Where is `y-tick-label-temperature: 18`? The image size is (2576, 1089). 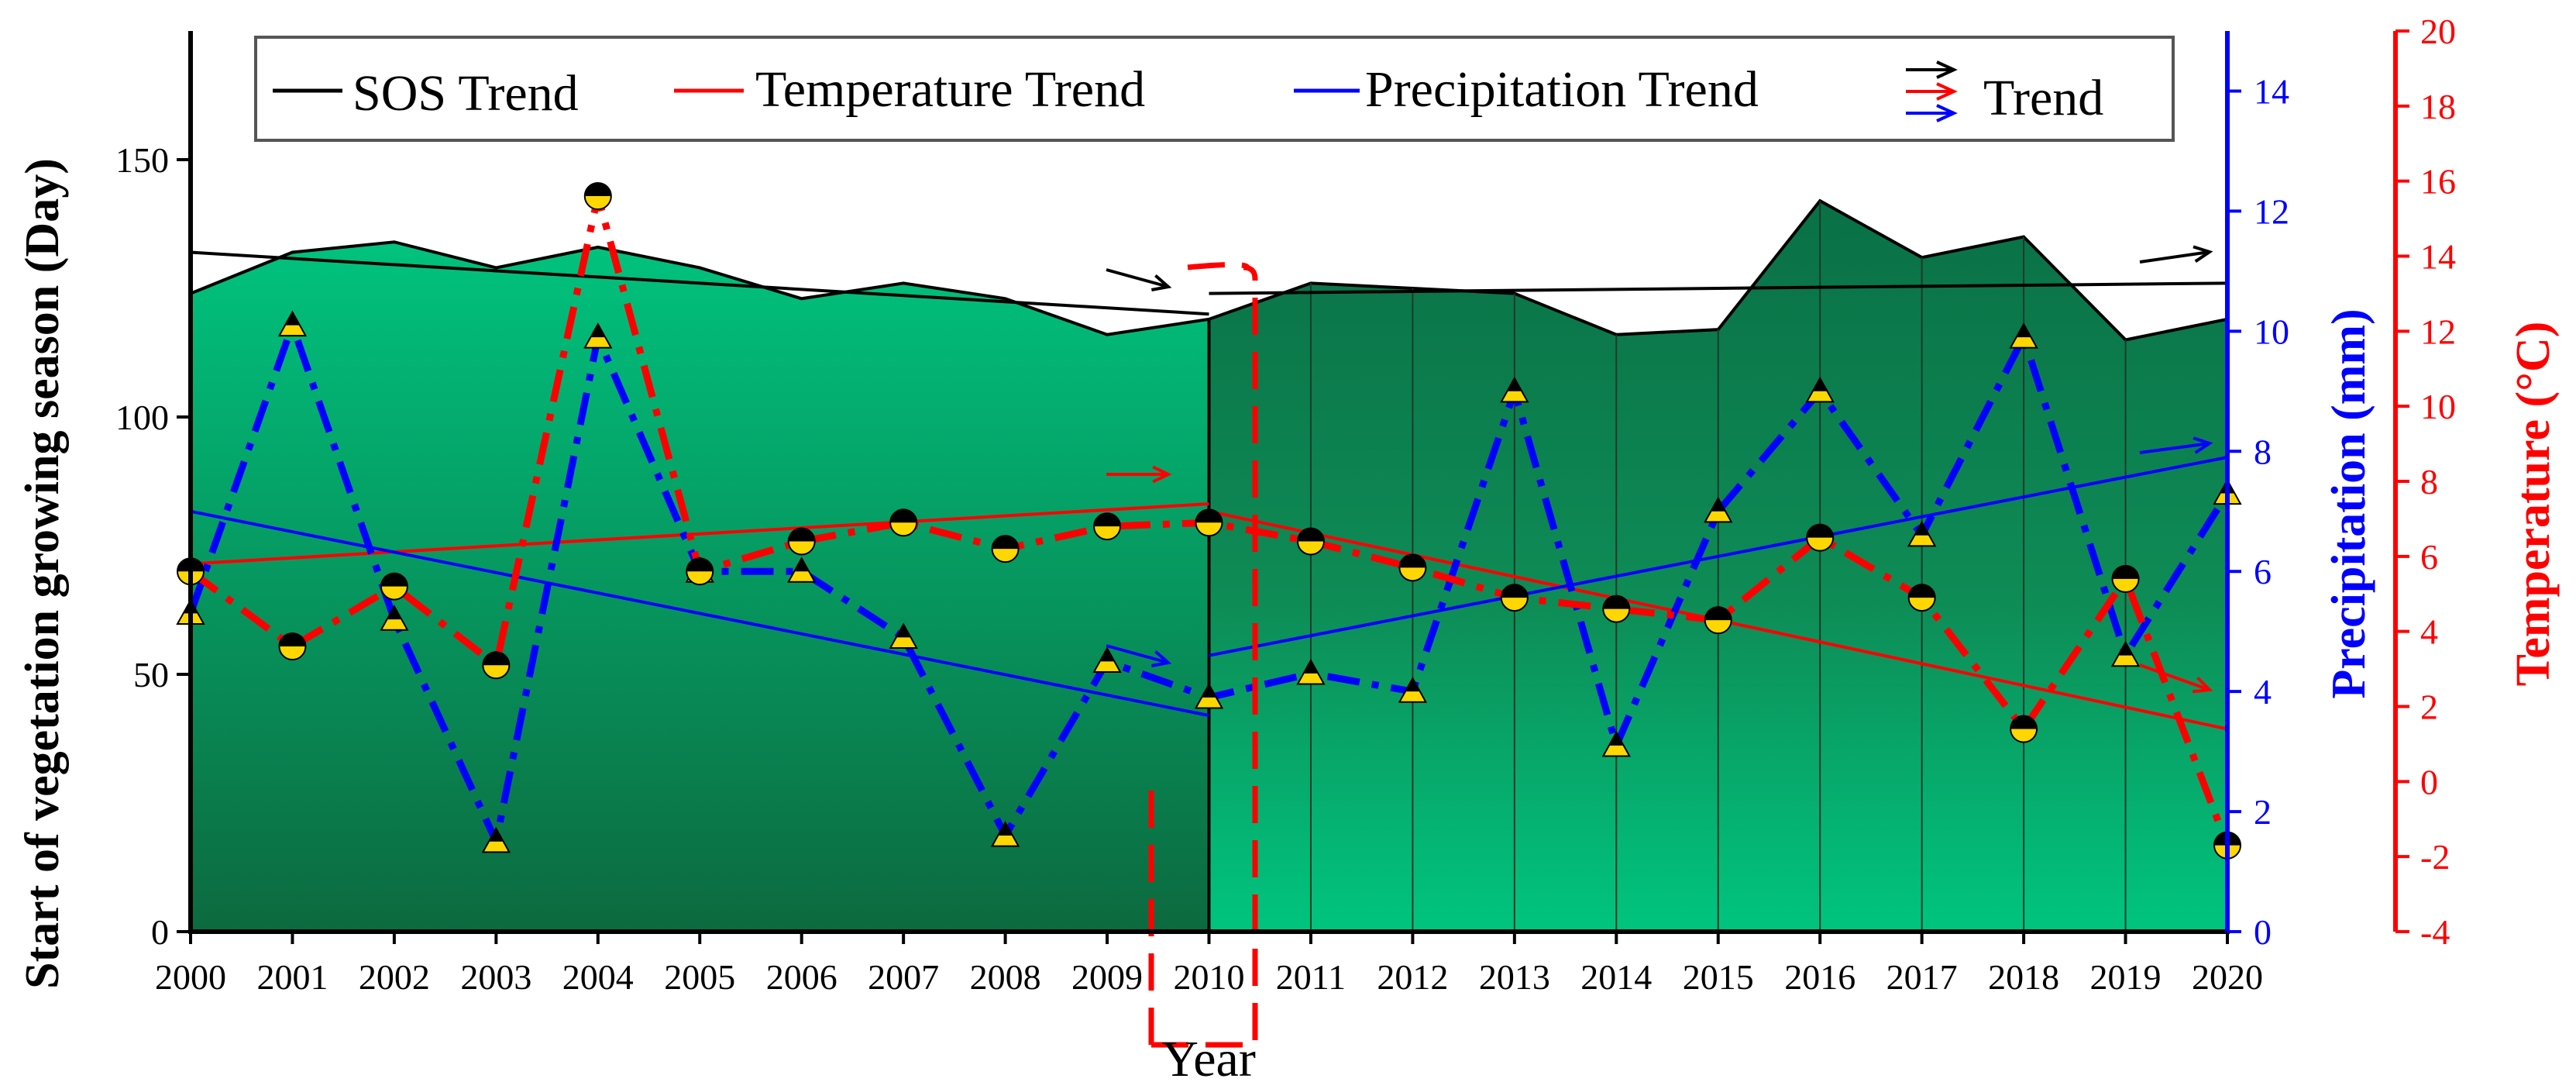
y-tick-label-temperature: 18 is located at coordinates (2438, 106).